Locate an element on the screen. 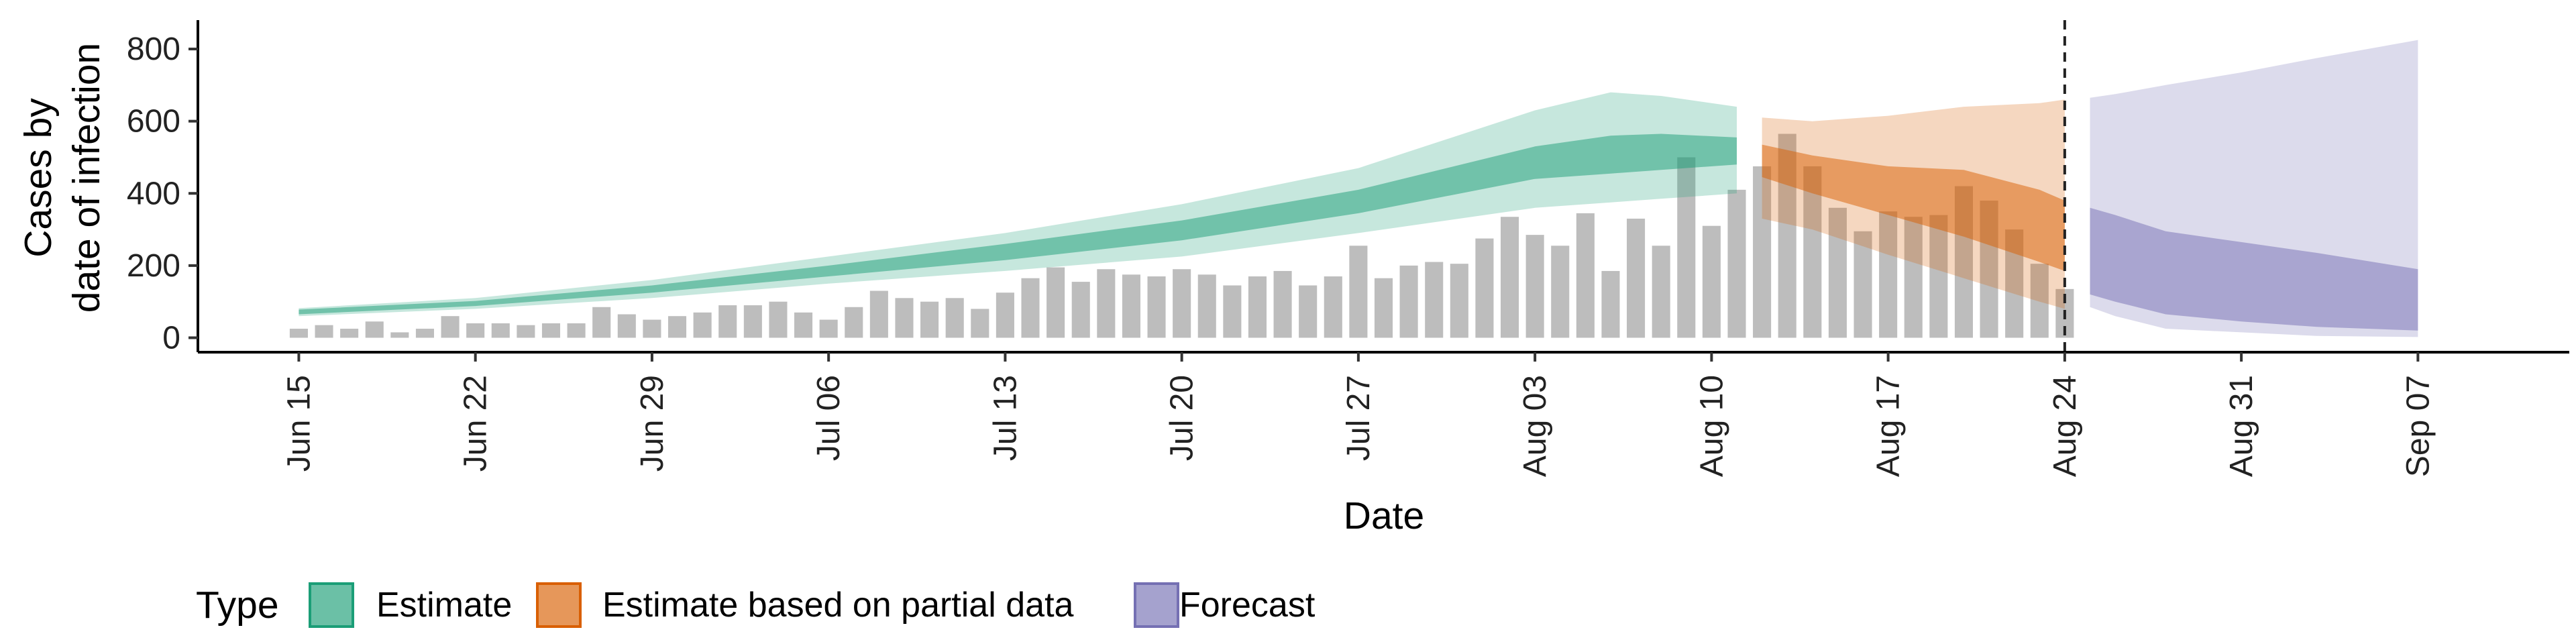 The image size is (2576, 644). y-tick-label: 600 is located at coordinates (153, 122).